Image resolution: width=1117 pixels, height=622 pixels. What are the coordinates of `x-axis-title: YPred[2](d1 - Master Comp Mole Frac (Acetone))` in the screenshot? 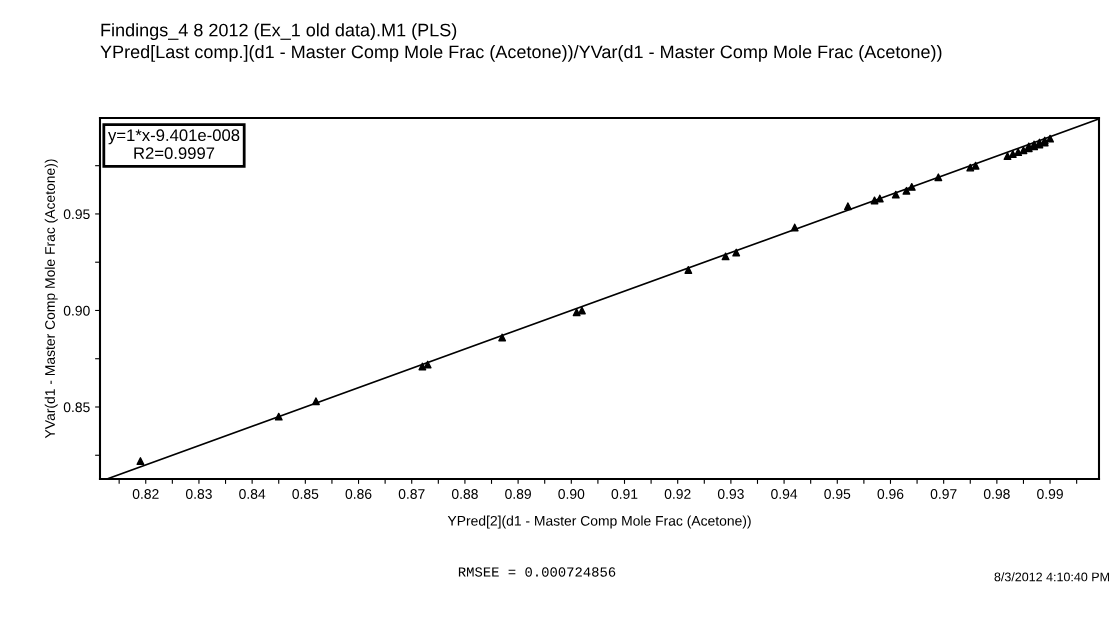 It's located at (599, 522).